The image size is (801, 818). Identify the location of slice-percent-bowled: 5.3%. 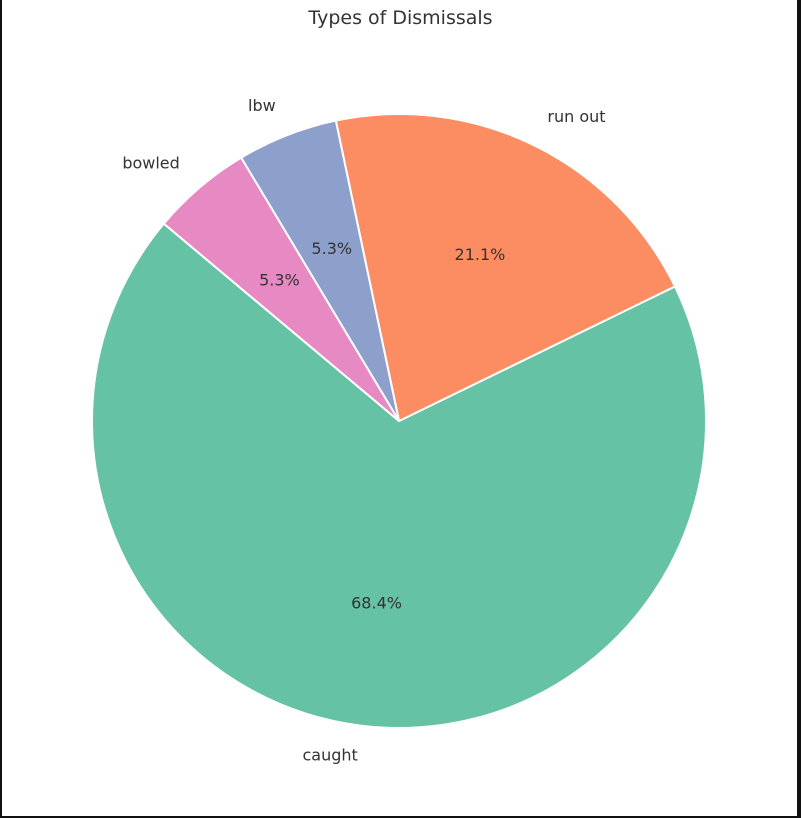
(279, 279).